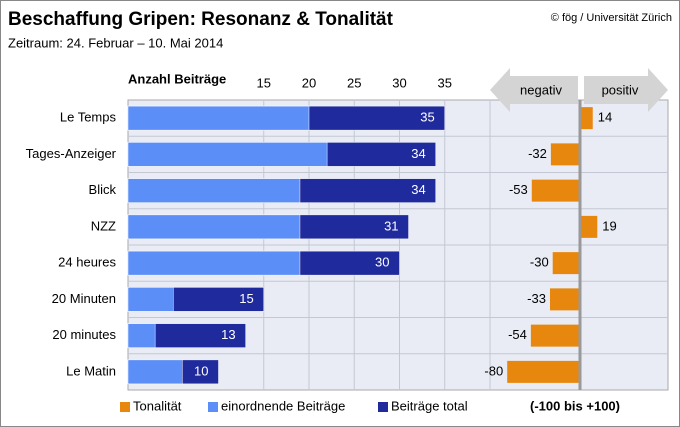 This screenshot has width=680, height=427. What do you see at coordinates (382, 262) in the screenshot?
I see `value-label: 30` at bounding box center [382, 262].